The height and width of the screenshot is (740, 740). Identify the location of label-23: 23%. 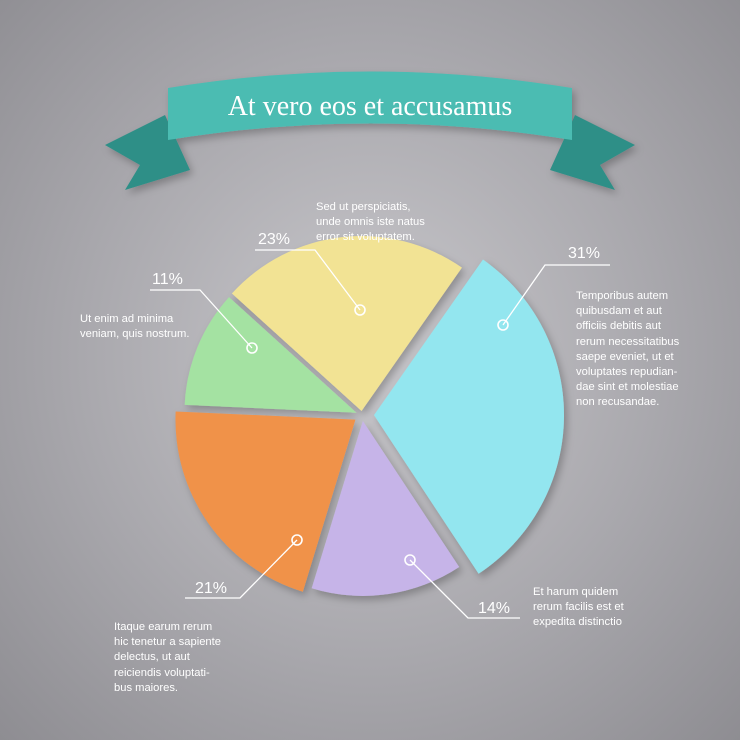
(274, 239).